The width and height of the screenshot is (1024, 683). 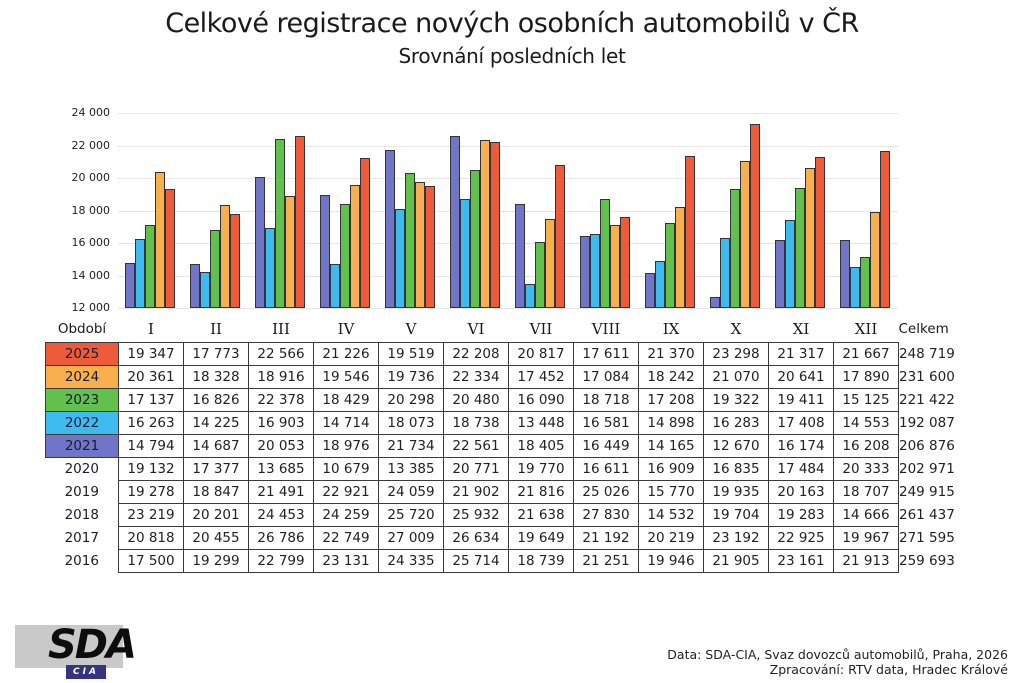 I want to click on value-cell: 19 132, so click(x=151, y=468).